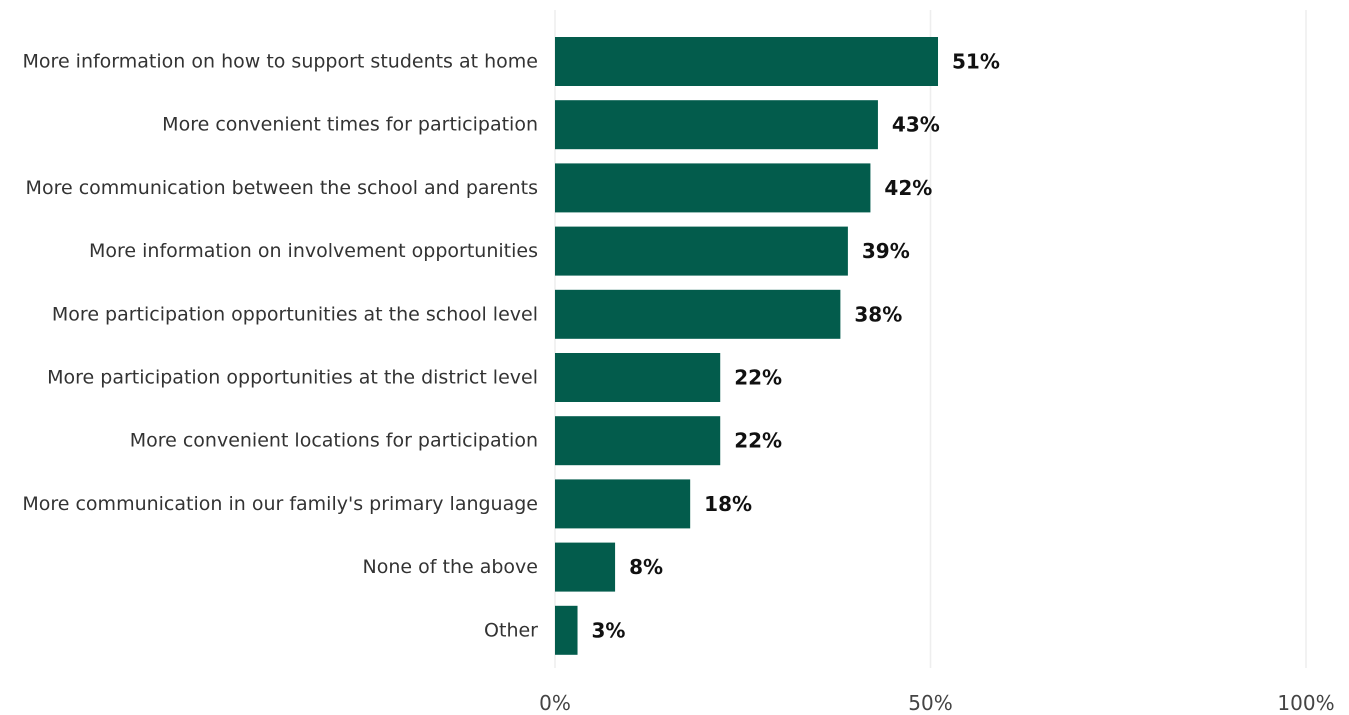 The image size is (1349, 715). What do you see at coordinates (609, 630) in the screenshot?
I see `value-label: 3%` at bounding box center [609, 630].